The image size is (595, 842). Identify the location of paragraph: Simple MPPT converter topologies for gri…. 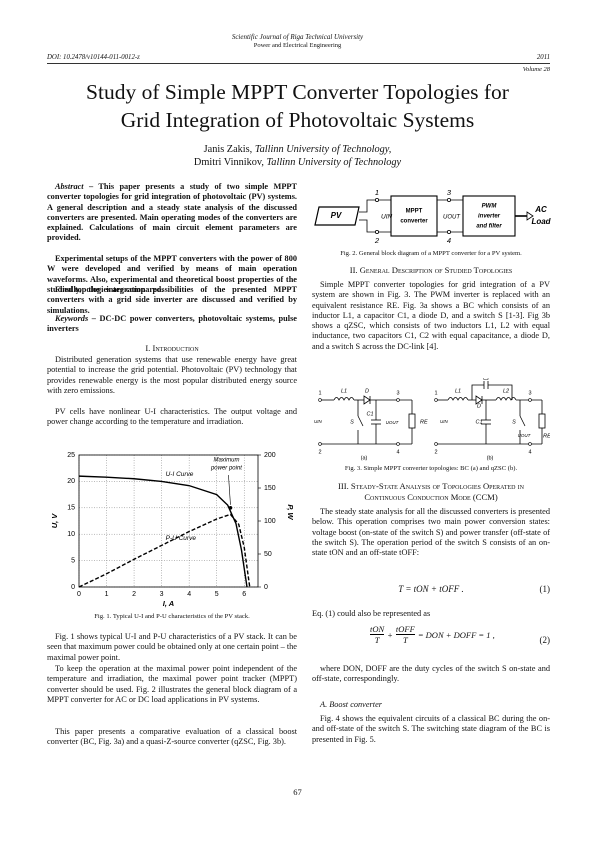
(431, 315).